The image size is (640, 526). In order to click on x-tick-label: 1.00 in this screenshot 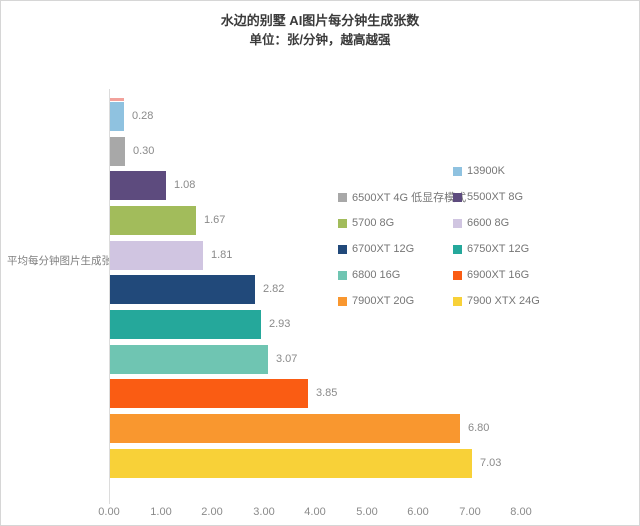, I will do `click(161, 512)`.